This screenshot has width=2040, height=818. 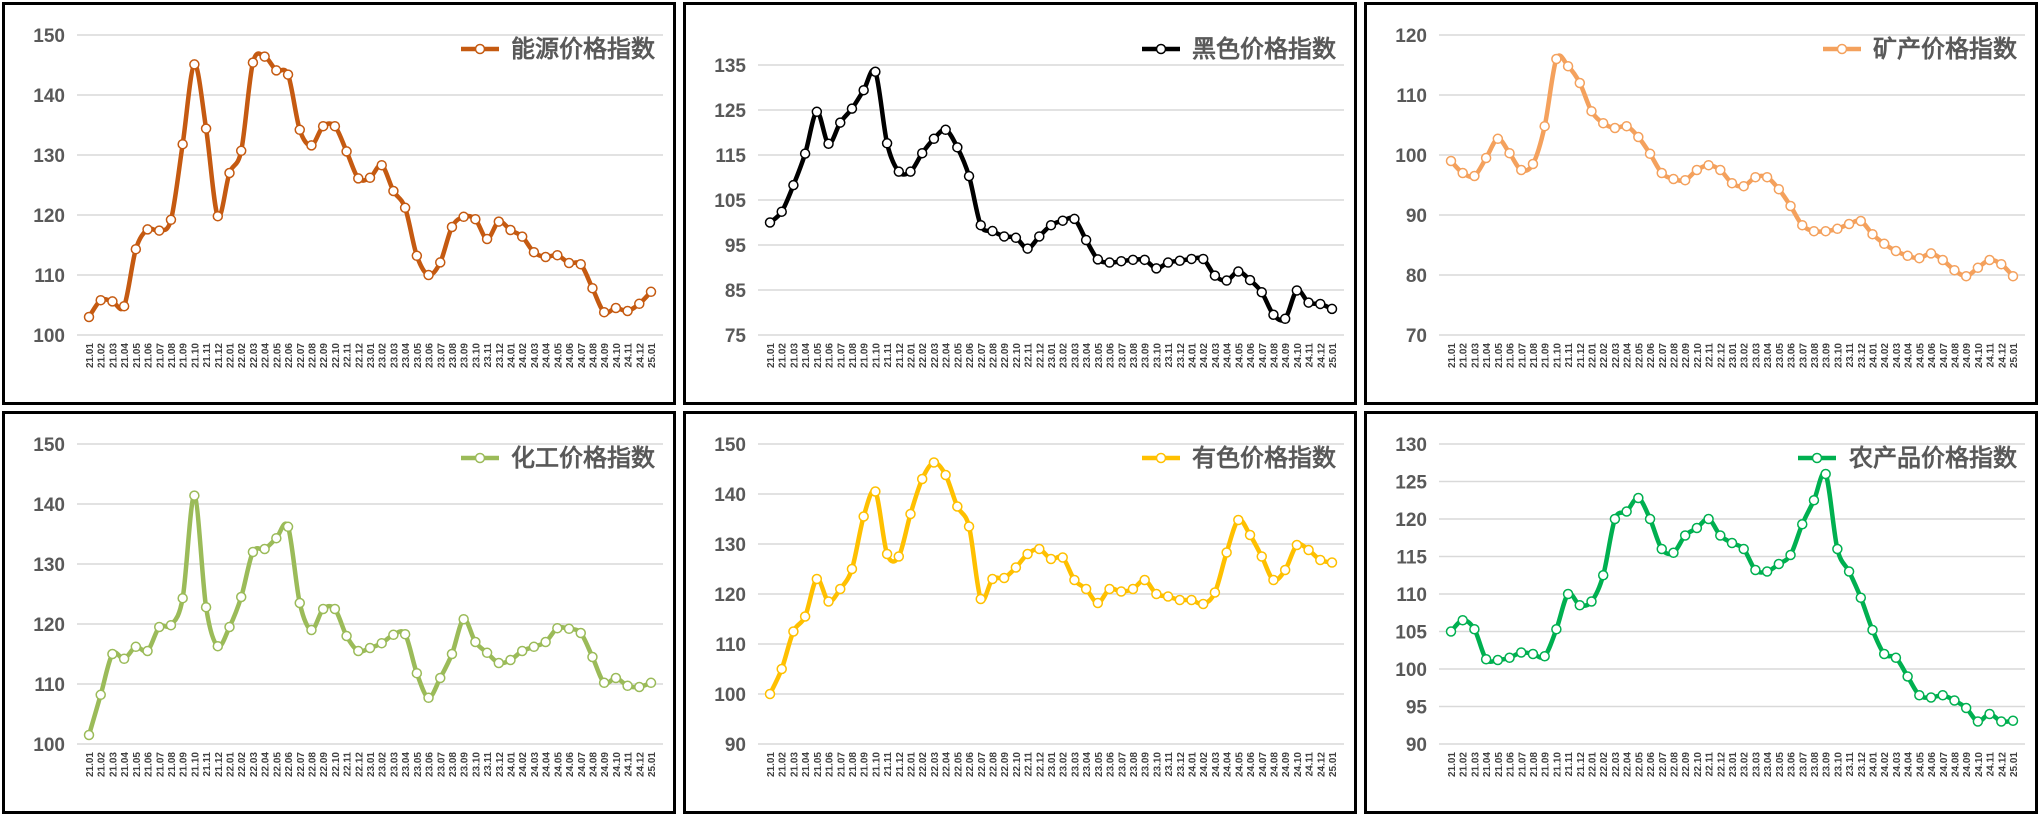 I want to click on x-tick-label: 22.07, so click(x=1663, y=355).